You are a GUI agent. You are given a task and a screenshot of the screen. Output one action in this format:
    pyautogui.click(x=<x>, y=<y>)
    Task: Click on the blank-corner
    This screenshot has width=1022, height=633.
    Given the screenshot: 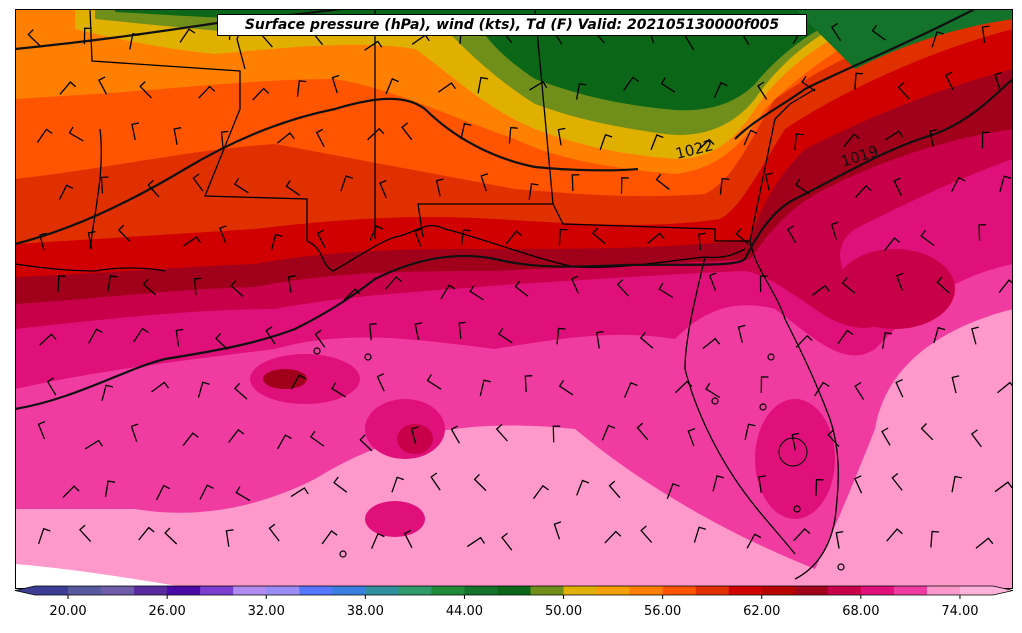 What is the action you would take?
    pyautogui.click(x=105, y=576)
    